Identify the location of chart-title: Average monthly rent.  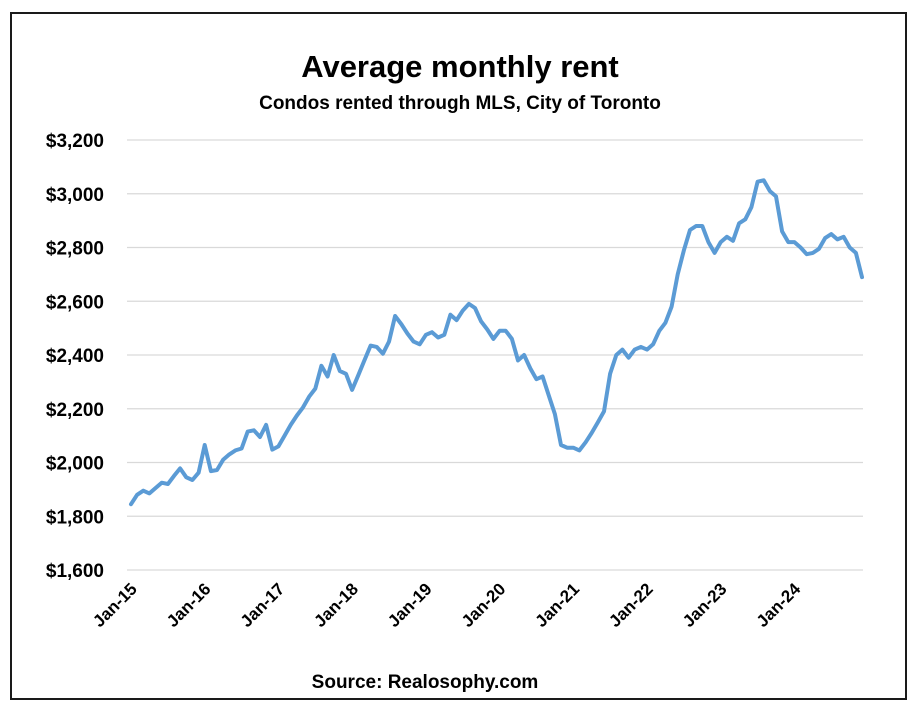
(460, 66).